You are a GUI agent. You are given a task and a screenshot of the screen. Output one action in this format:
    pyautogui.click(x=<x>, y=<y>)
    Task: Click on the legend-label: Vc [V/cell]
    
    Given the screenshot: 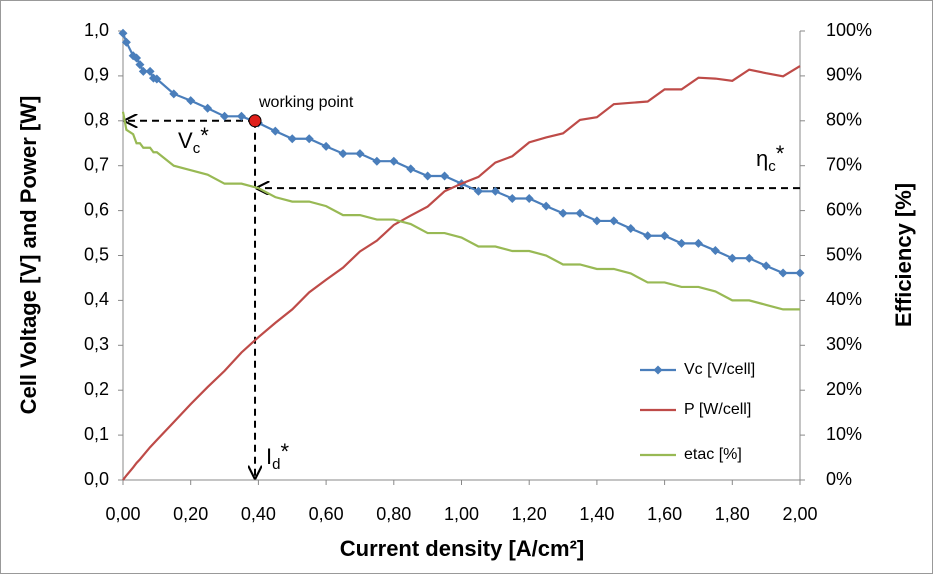 What is the action you would take?
    pyautogui.click(x=719, y=369)
    